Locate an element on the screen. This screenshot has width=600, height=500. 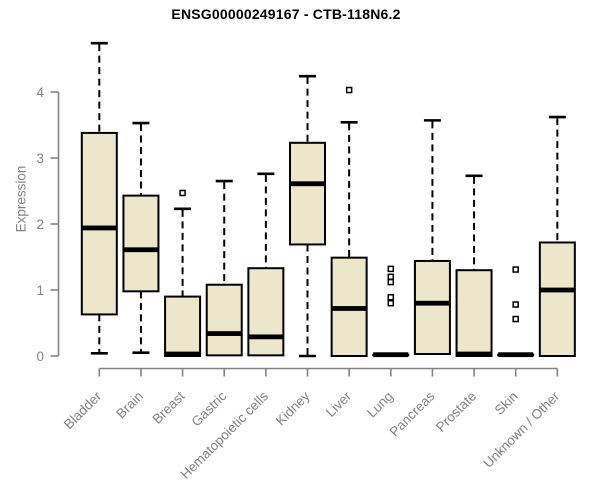
box-unknown-other is located at coordinates (557, 299).